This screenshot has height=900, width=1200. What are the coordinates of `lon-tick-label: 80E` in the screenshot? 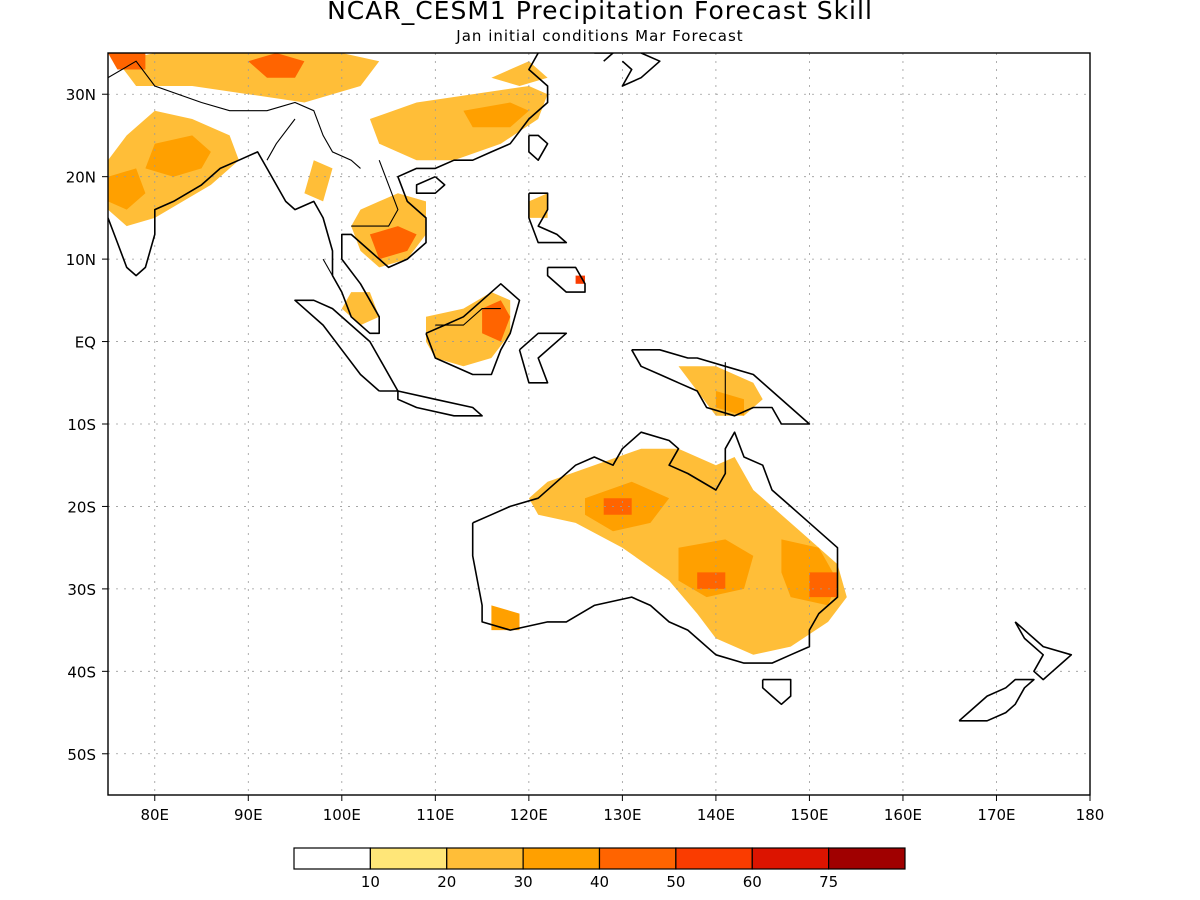 It's located at (154, 815).